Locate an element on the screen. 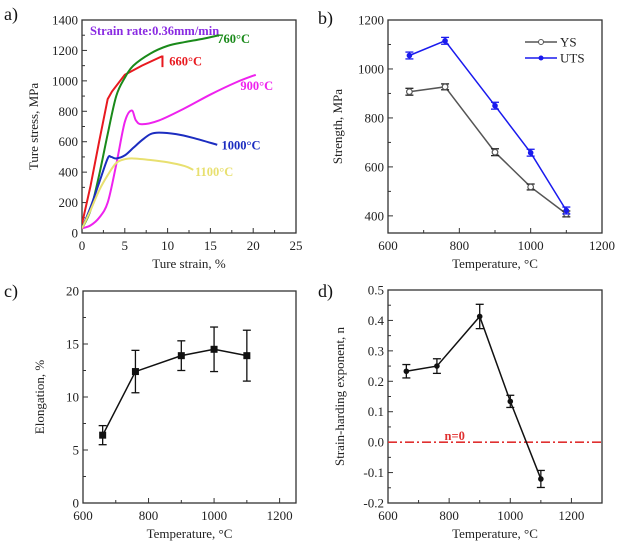 The image size is (630, 549). series-line-1000C is located at coordinates (150, 180).